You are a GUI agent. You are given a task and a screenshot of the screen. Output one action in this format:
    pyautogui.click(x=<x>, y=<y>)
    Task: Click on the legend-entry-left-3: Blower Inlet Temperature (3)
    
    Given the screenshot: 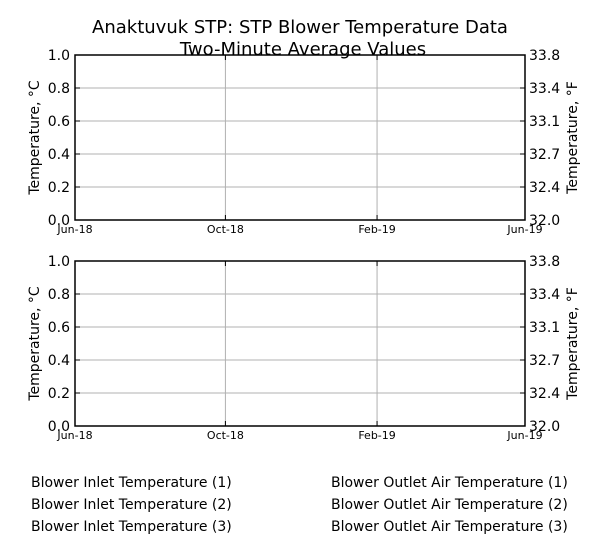 What is the action you would take?
    pyautogui.click(x=131, y=527)
    